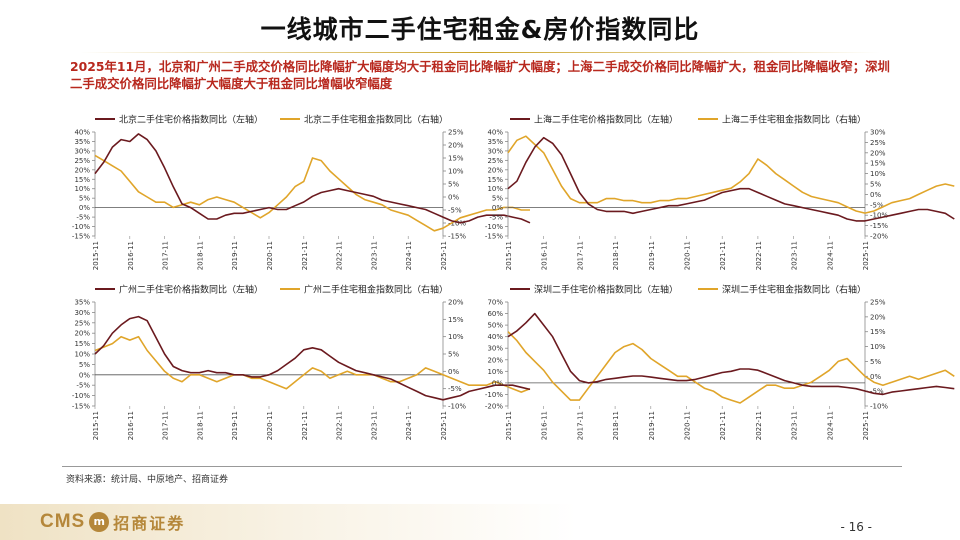 This screenshot has width=960, height=540. Describe the element at coordinates (794, 290) in the screenshot. I see `legend-label: 深圳二手住宅租金指数同比（右轴）` at that location.